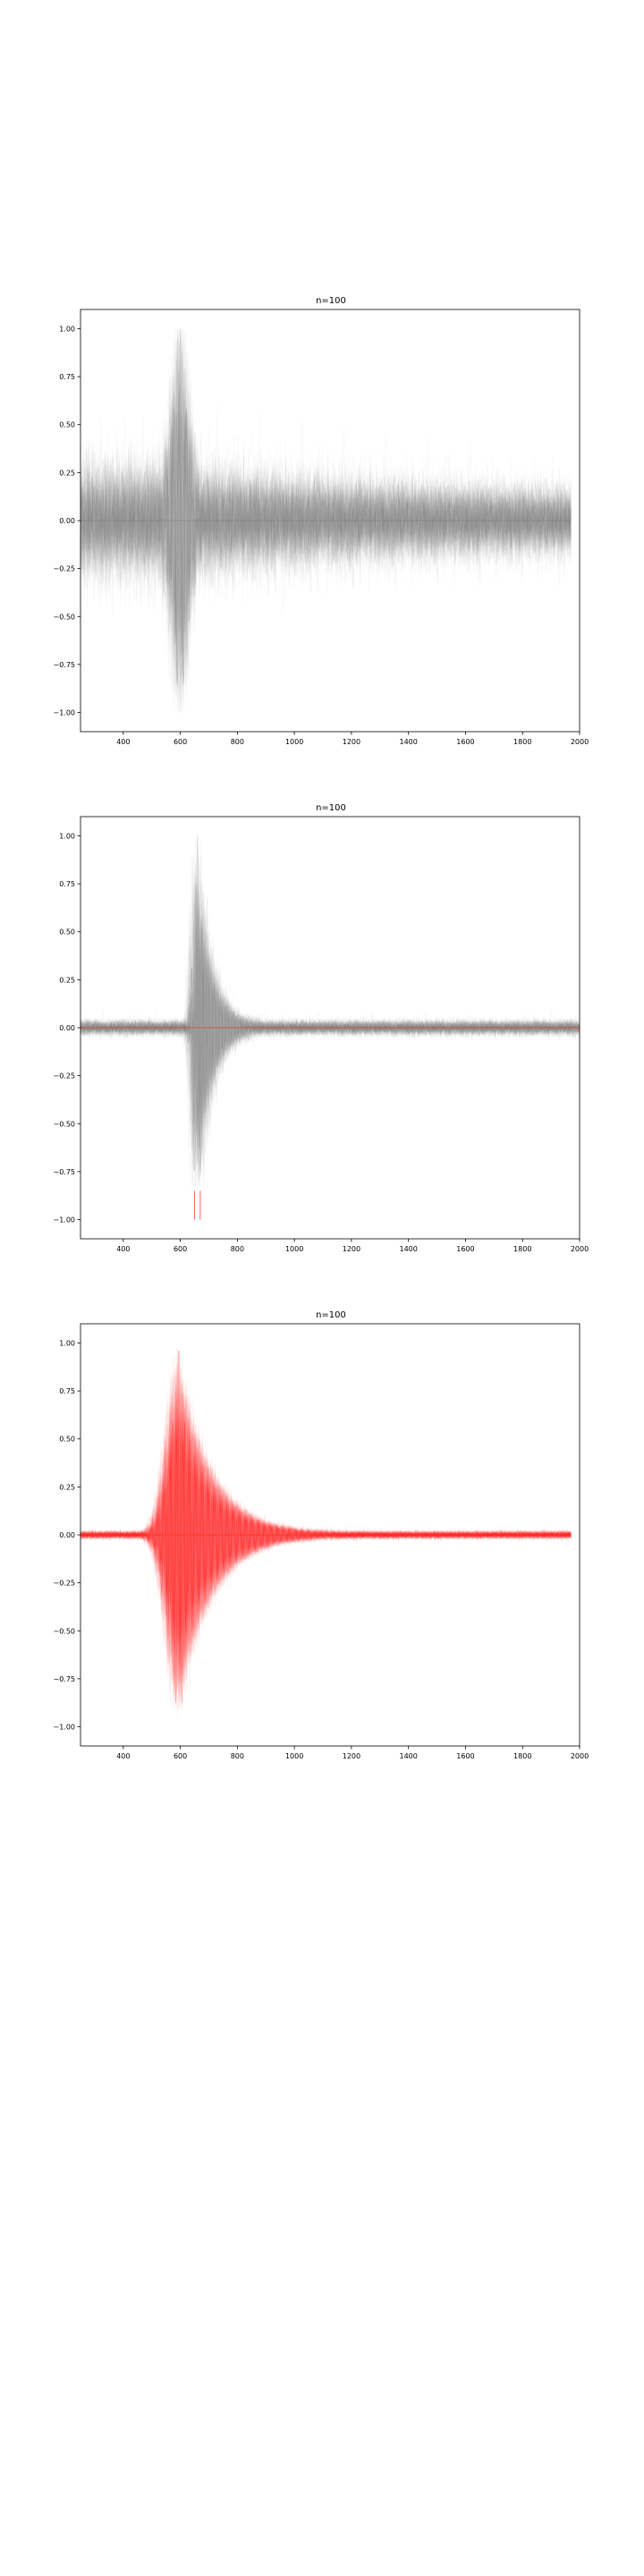  What do you see at coordinates (409, 742) in the screenshot?
I see `x-tick-label: 1400` at bounding box center [409, 742].